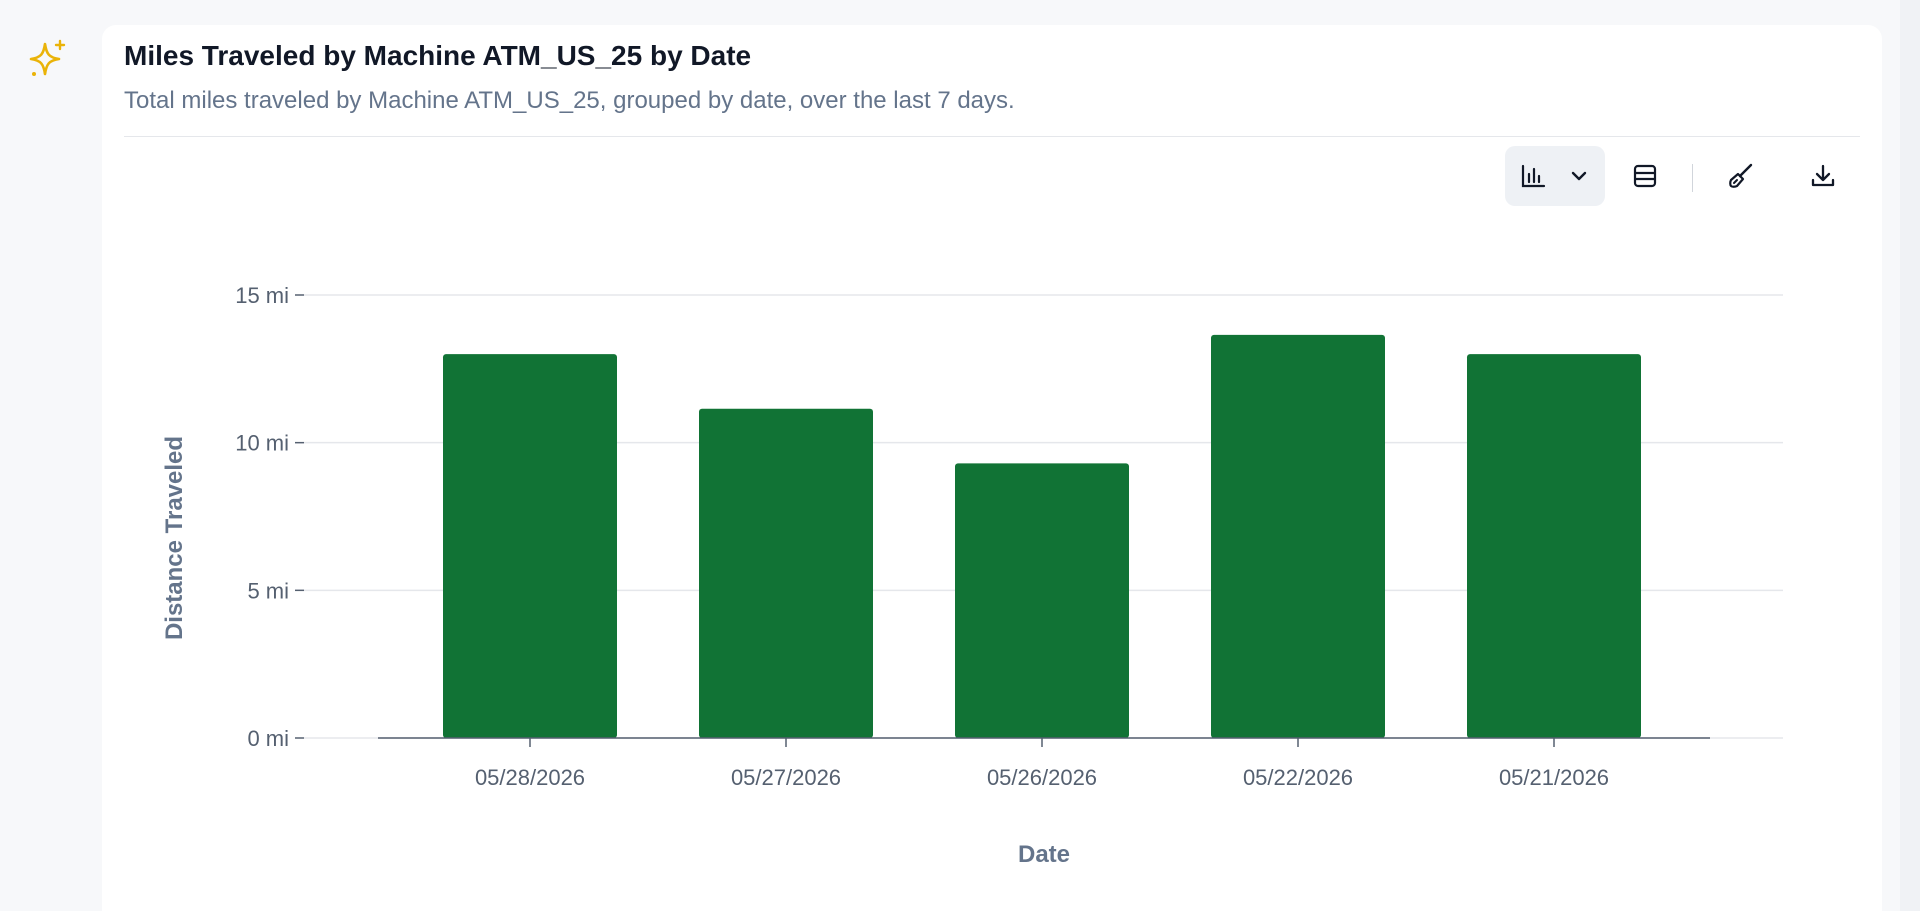  I want to click on table-view-button, so click(1645, 176).